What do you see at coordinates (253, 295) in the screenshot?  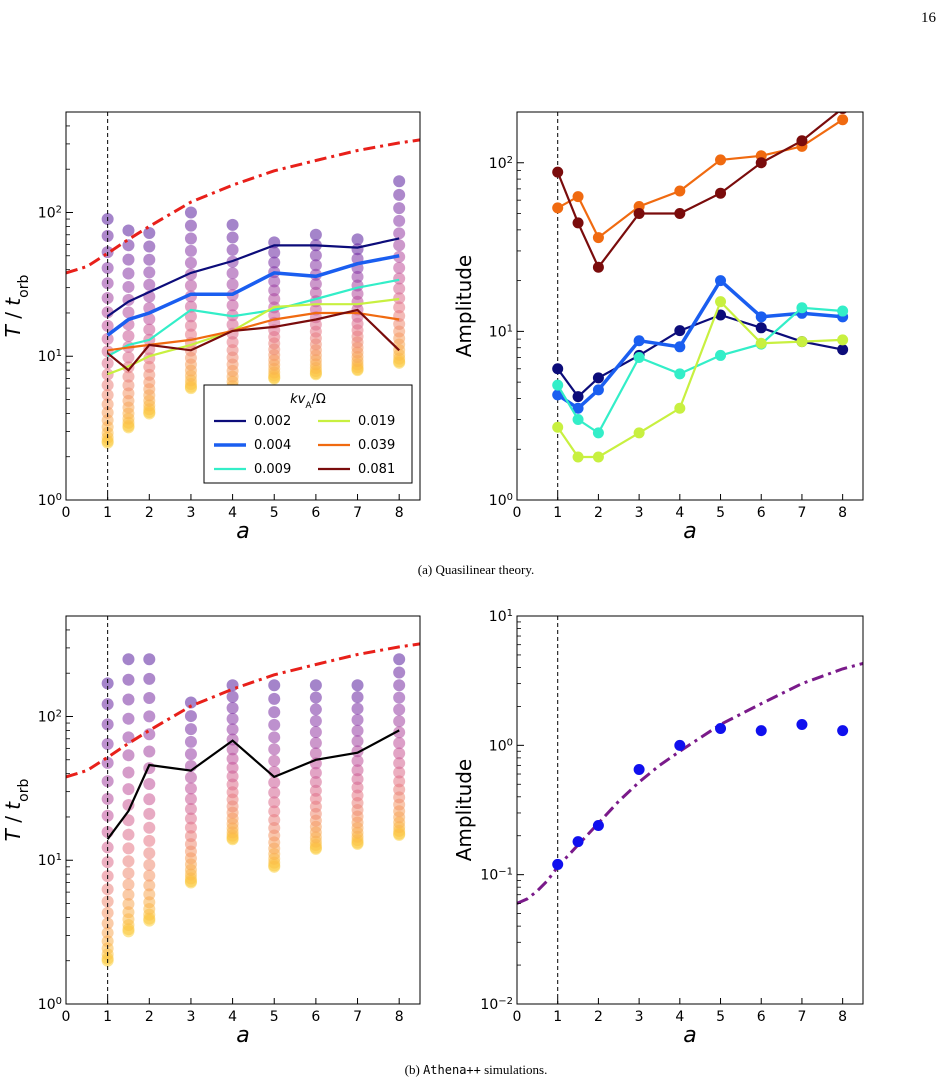 I see `series-0.004` at bounding box center [253, 295].